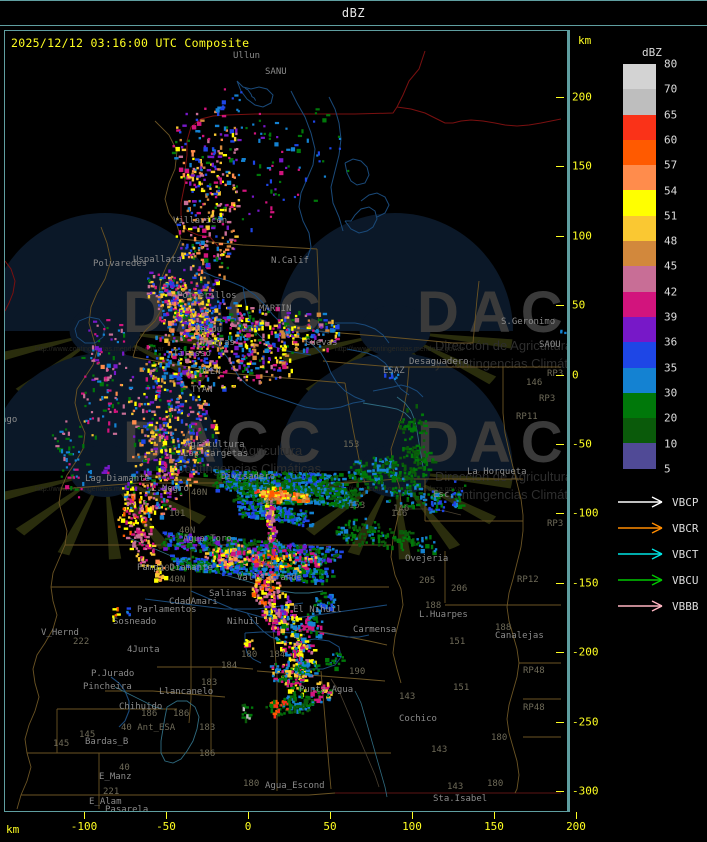  What do you see at coordinates (355, 733) in the screenshot?
I see `road` at bounding box center [355, 733].